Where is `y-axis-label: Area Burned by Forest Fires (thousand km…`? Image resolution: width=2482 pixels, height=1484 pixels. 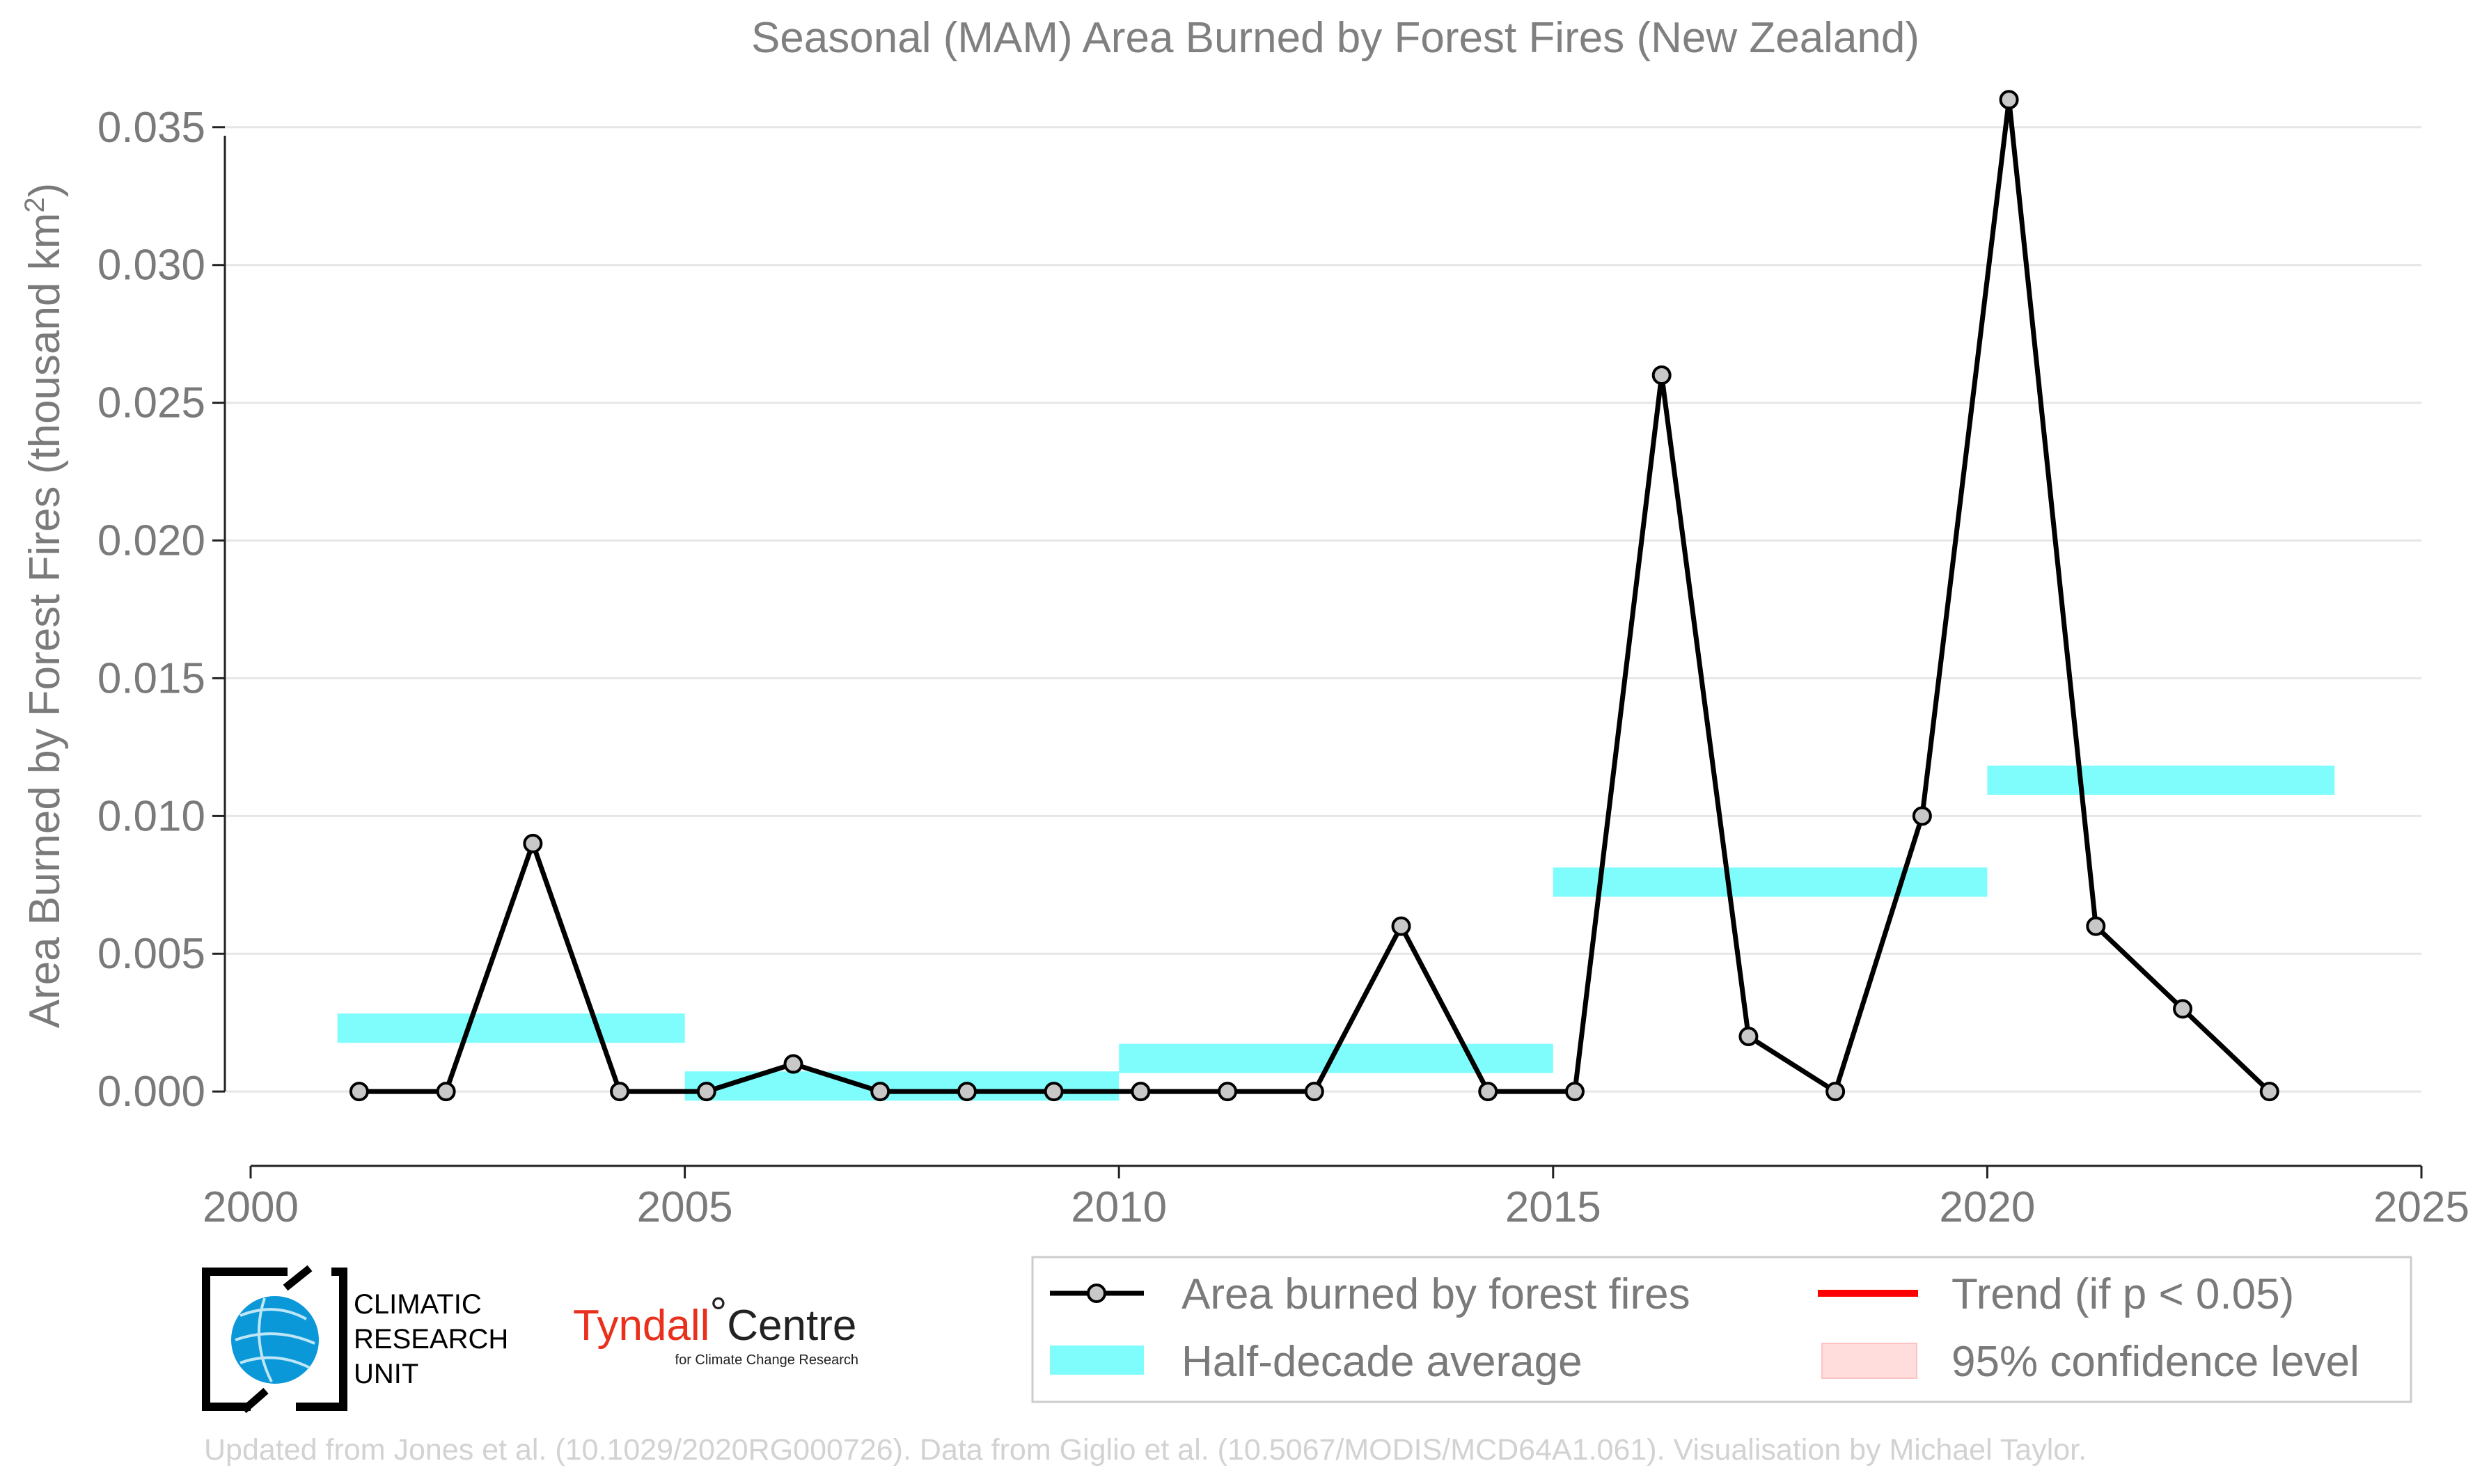
y-axis-label: Area Burned by Forest Fires (thousand km… is located at coordinates (44, 606).